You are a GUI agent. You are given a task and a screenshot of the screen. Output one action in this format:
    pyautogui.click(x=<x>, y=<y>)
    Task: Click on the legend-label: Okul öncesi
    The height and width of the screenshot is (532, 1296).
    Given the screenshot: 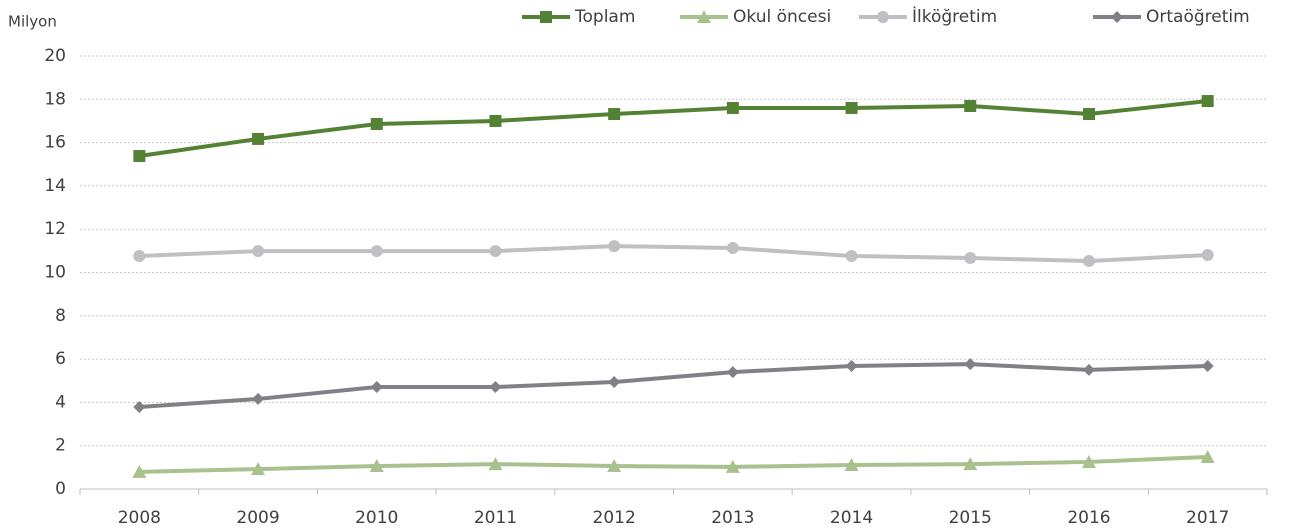 What is the action you would take?
    pyautogui.click(x=782, y=17)
    